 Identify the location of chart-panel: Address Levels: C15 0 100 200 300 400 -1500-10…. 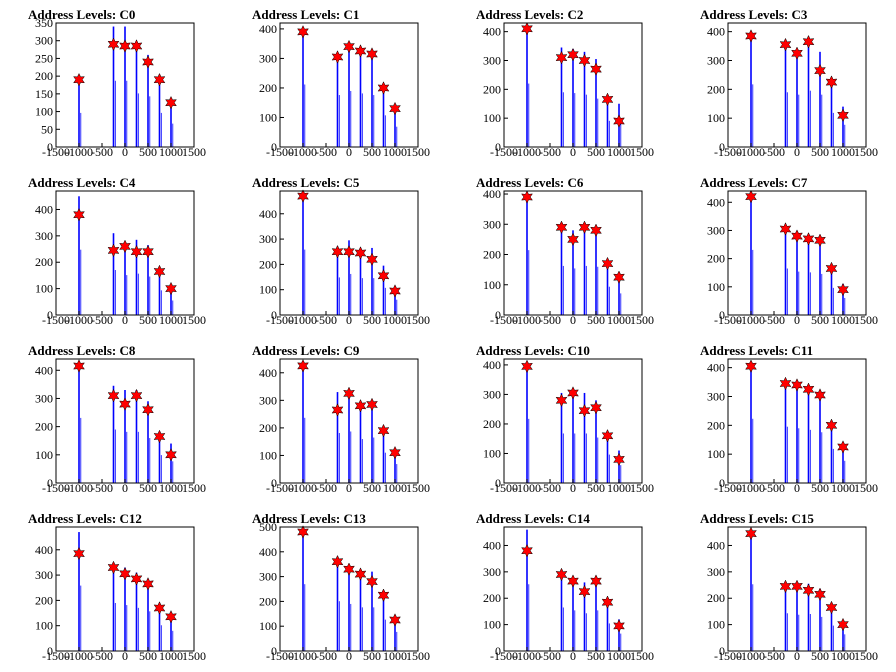
(789, 587).